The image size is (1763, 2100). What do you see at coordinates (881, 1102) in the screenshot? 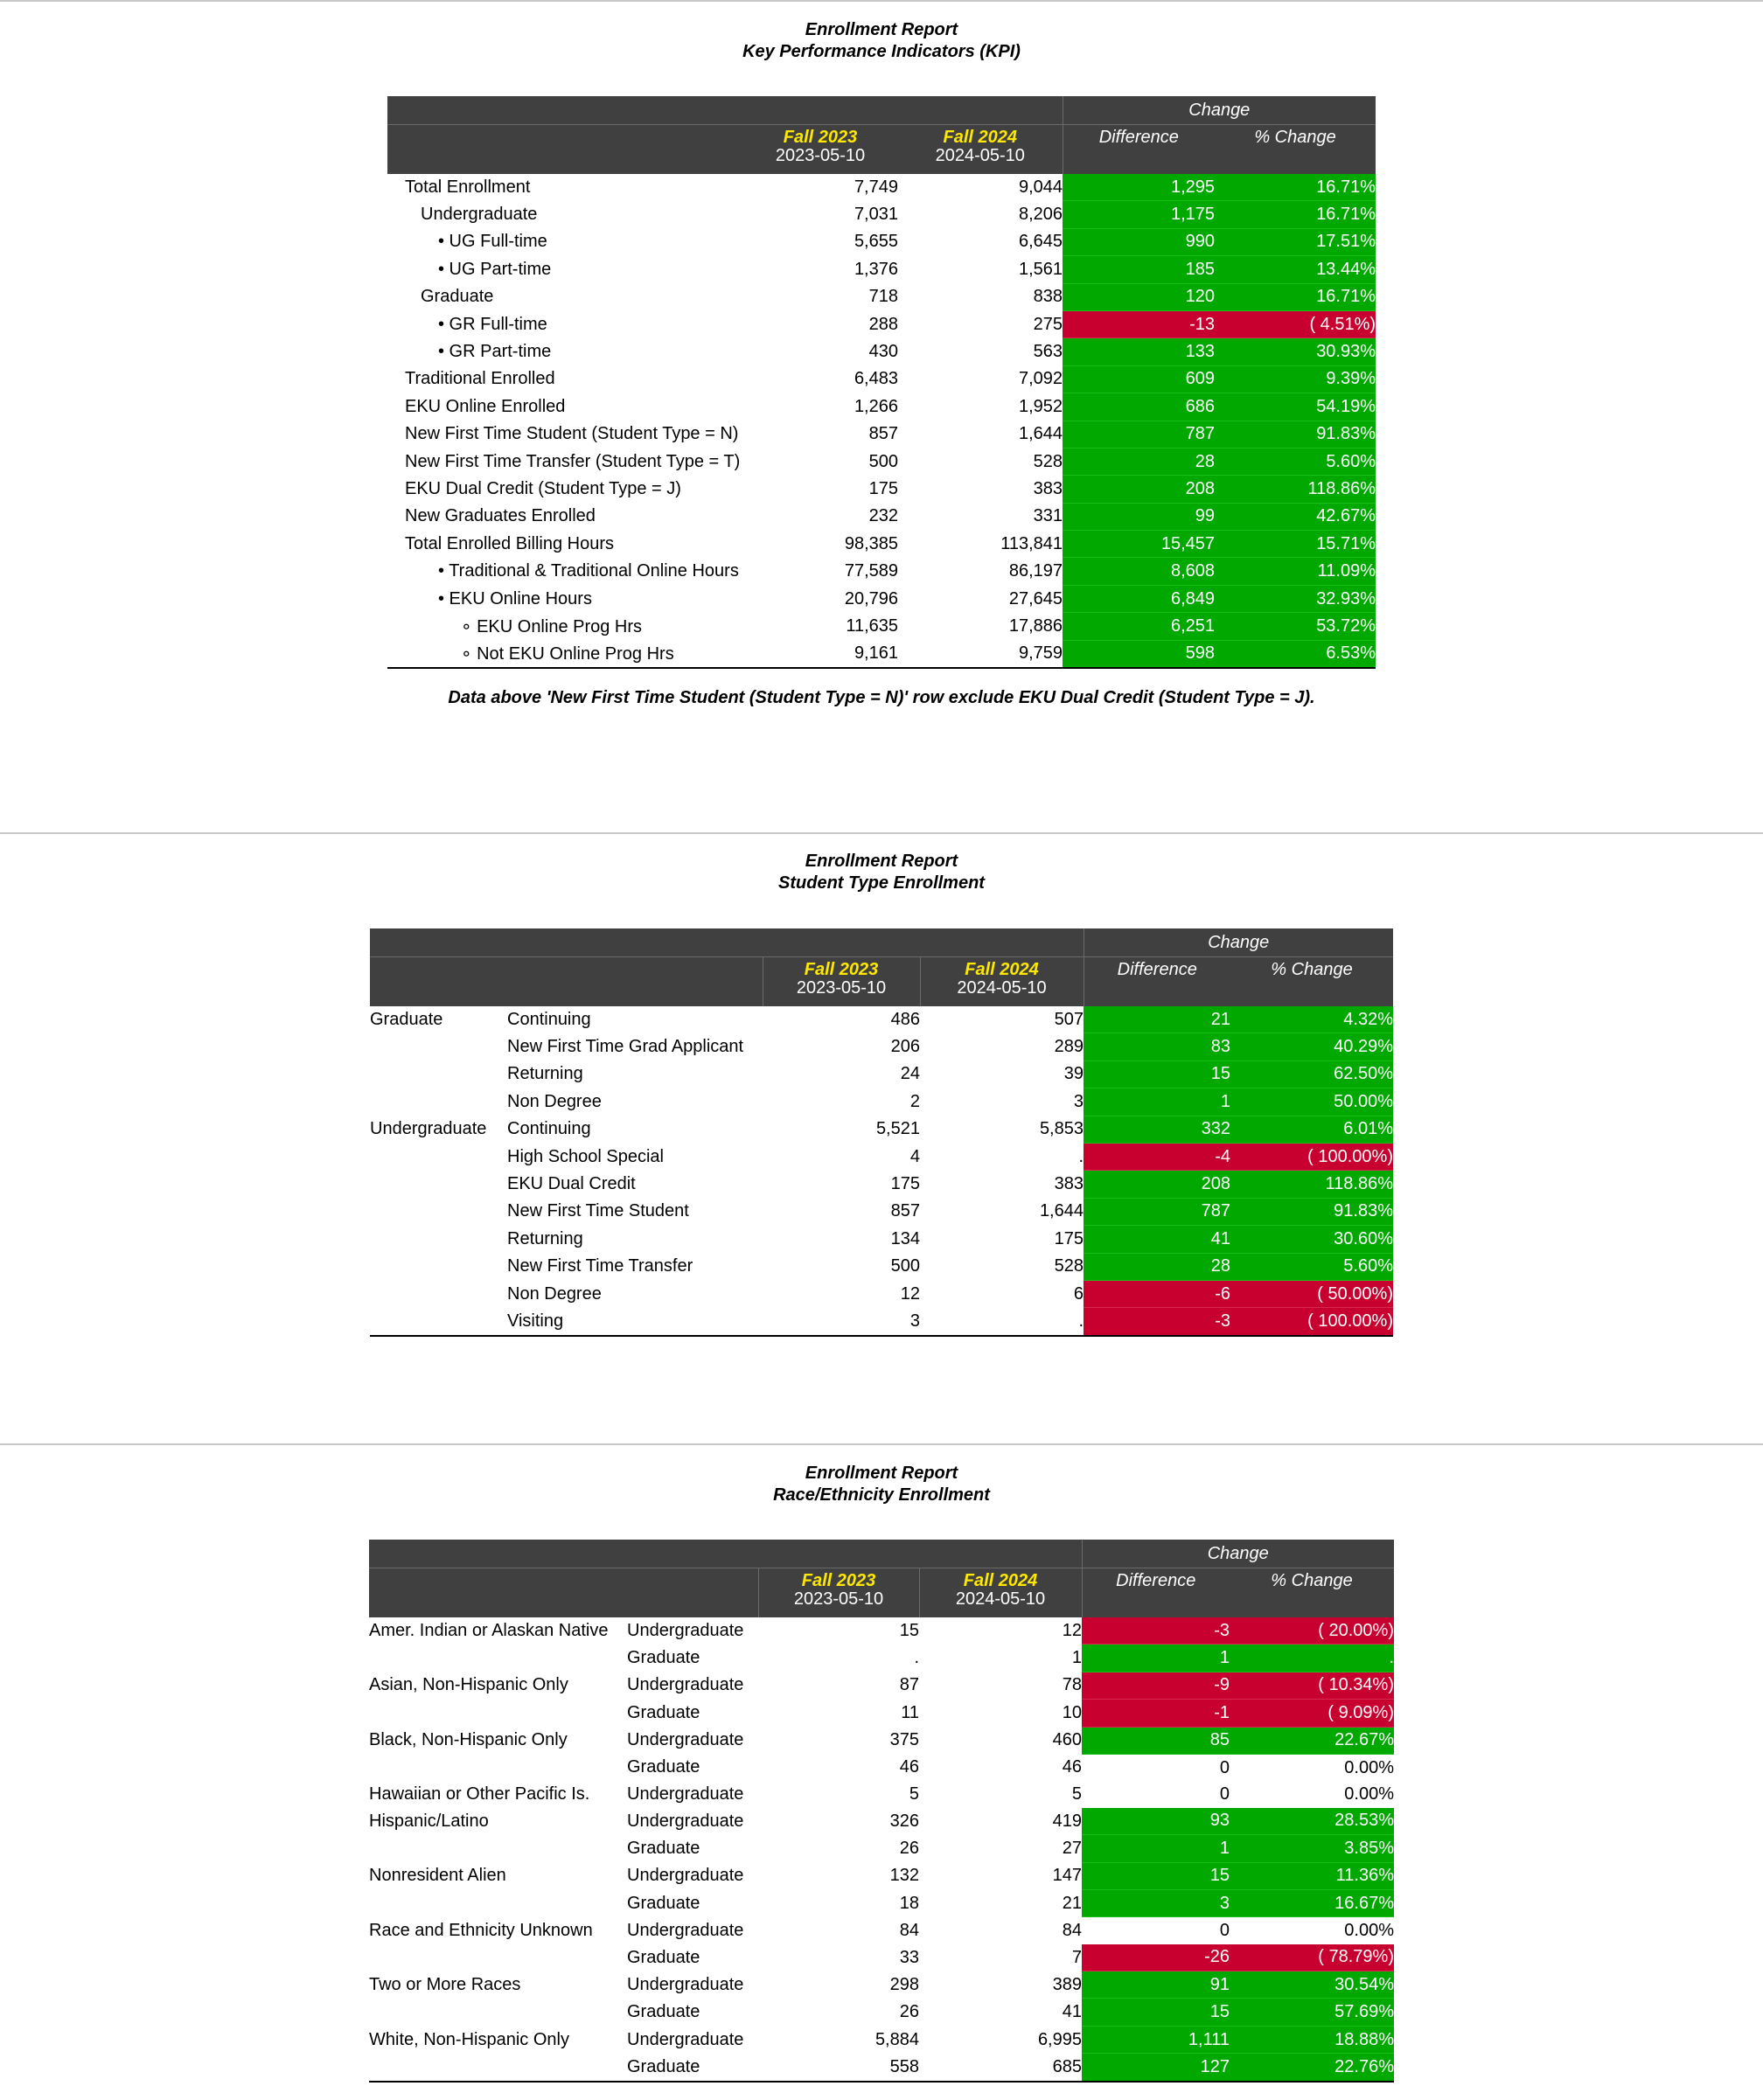
I see `table-row: Non Degree 2 3 1 50.00%` at bounding box center [881, 1102].